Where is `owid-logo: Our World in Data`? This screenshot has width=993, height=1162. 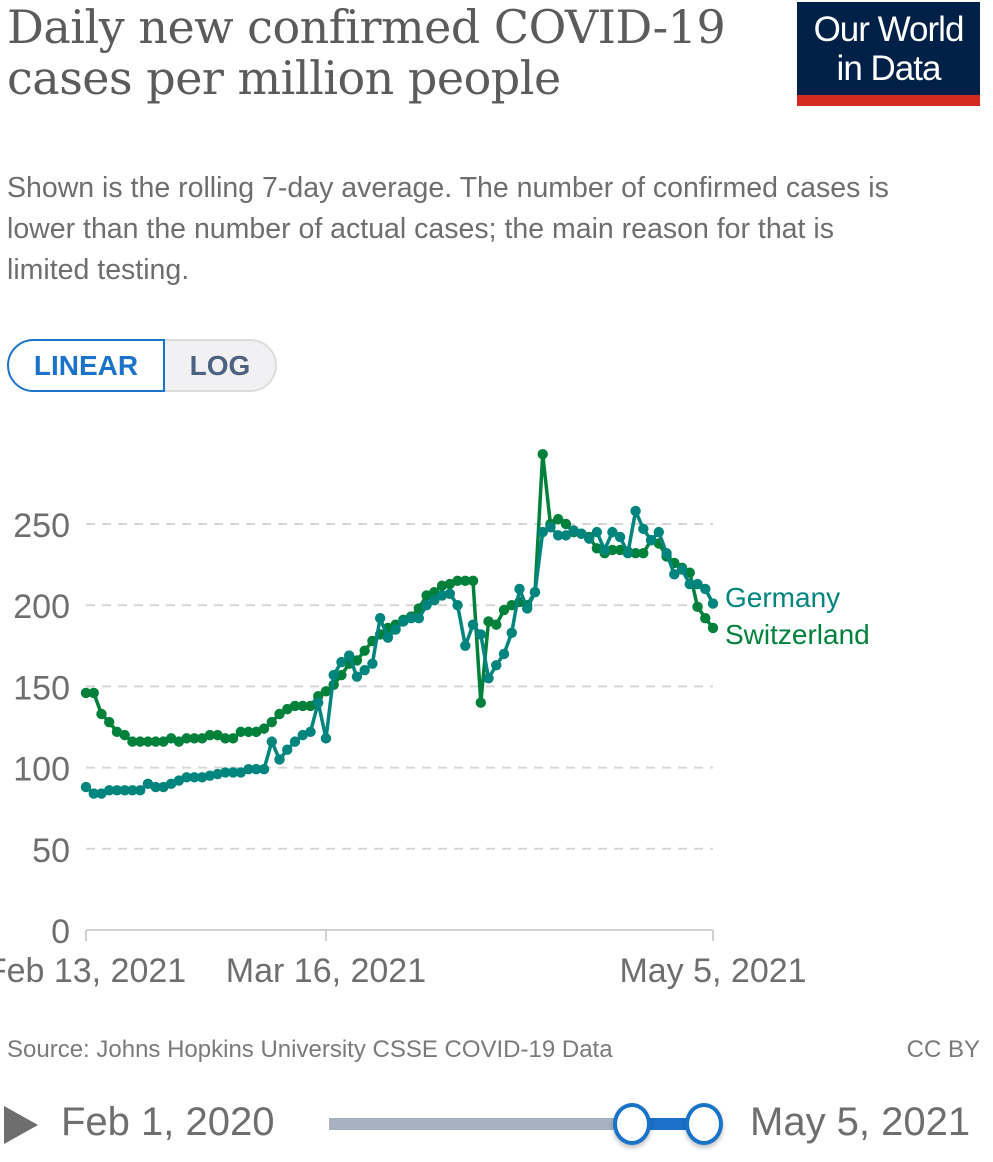
owid-logo: Our World in Data is located at coordinates (888, 54).